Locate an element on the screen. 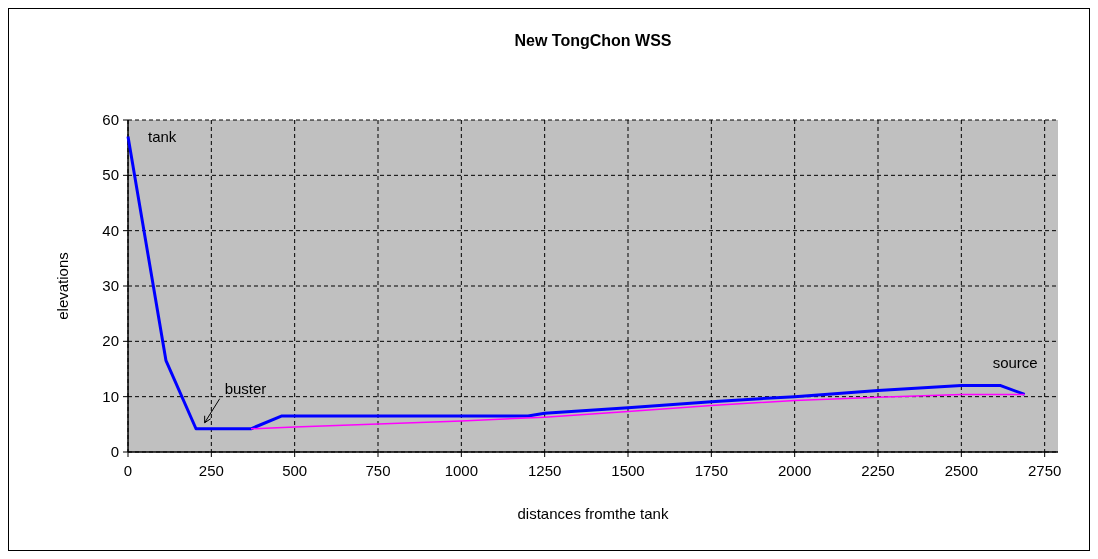 Image resolution: width=1098 pixels, height=559 pixels. x-tick-label: 2250 is located at coordinates (878, 470).